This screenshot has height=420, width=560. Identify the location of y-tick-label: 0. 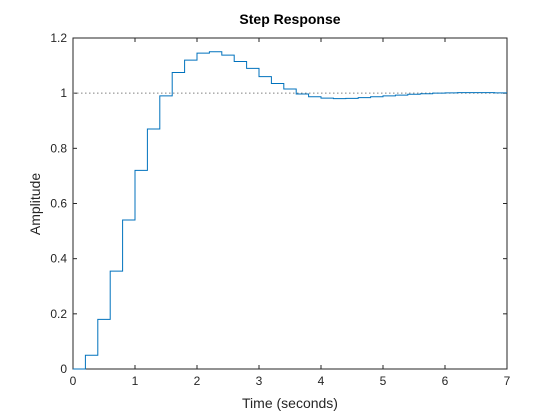
(63, 369).